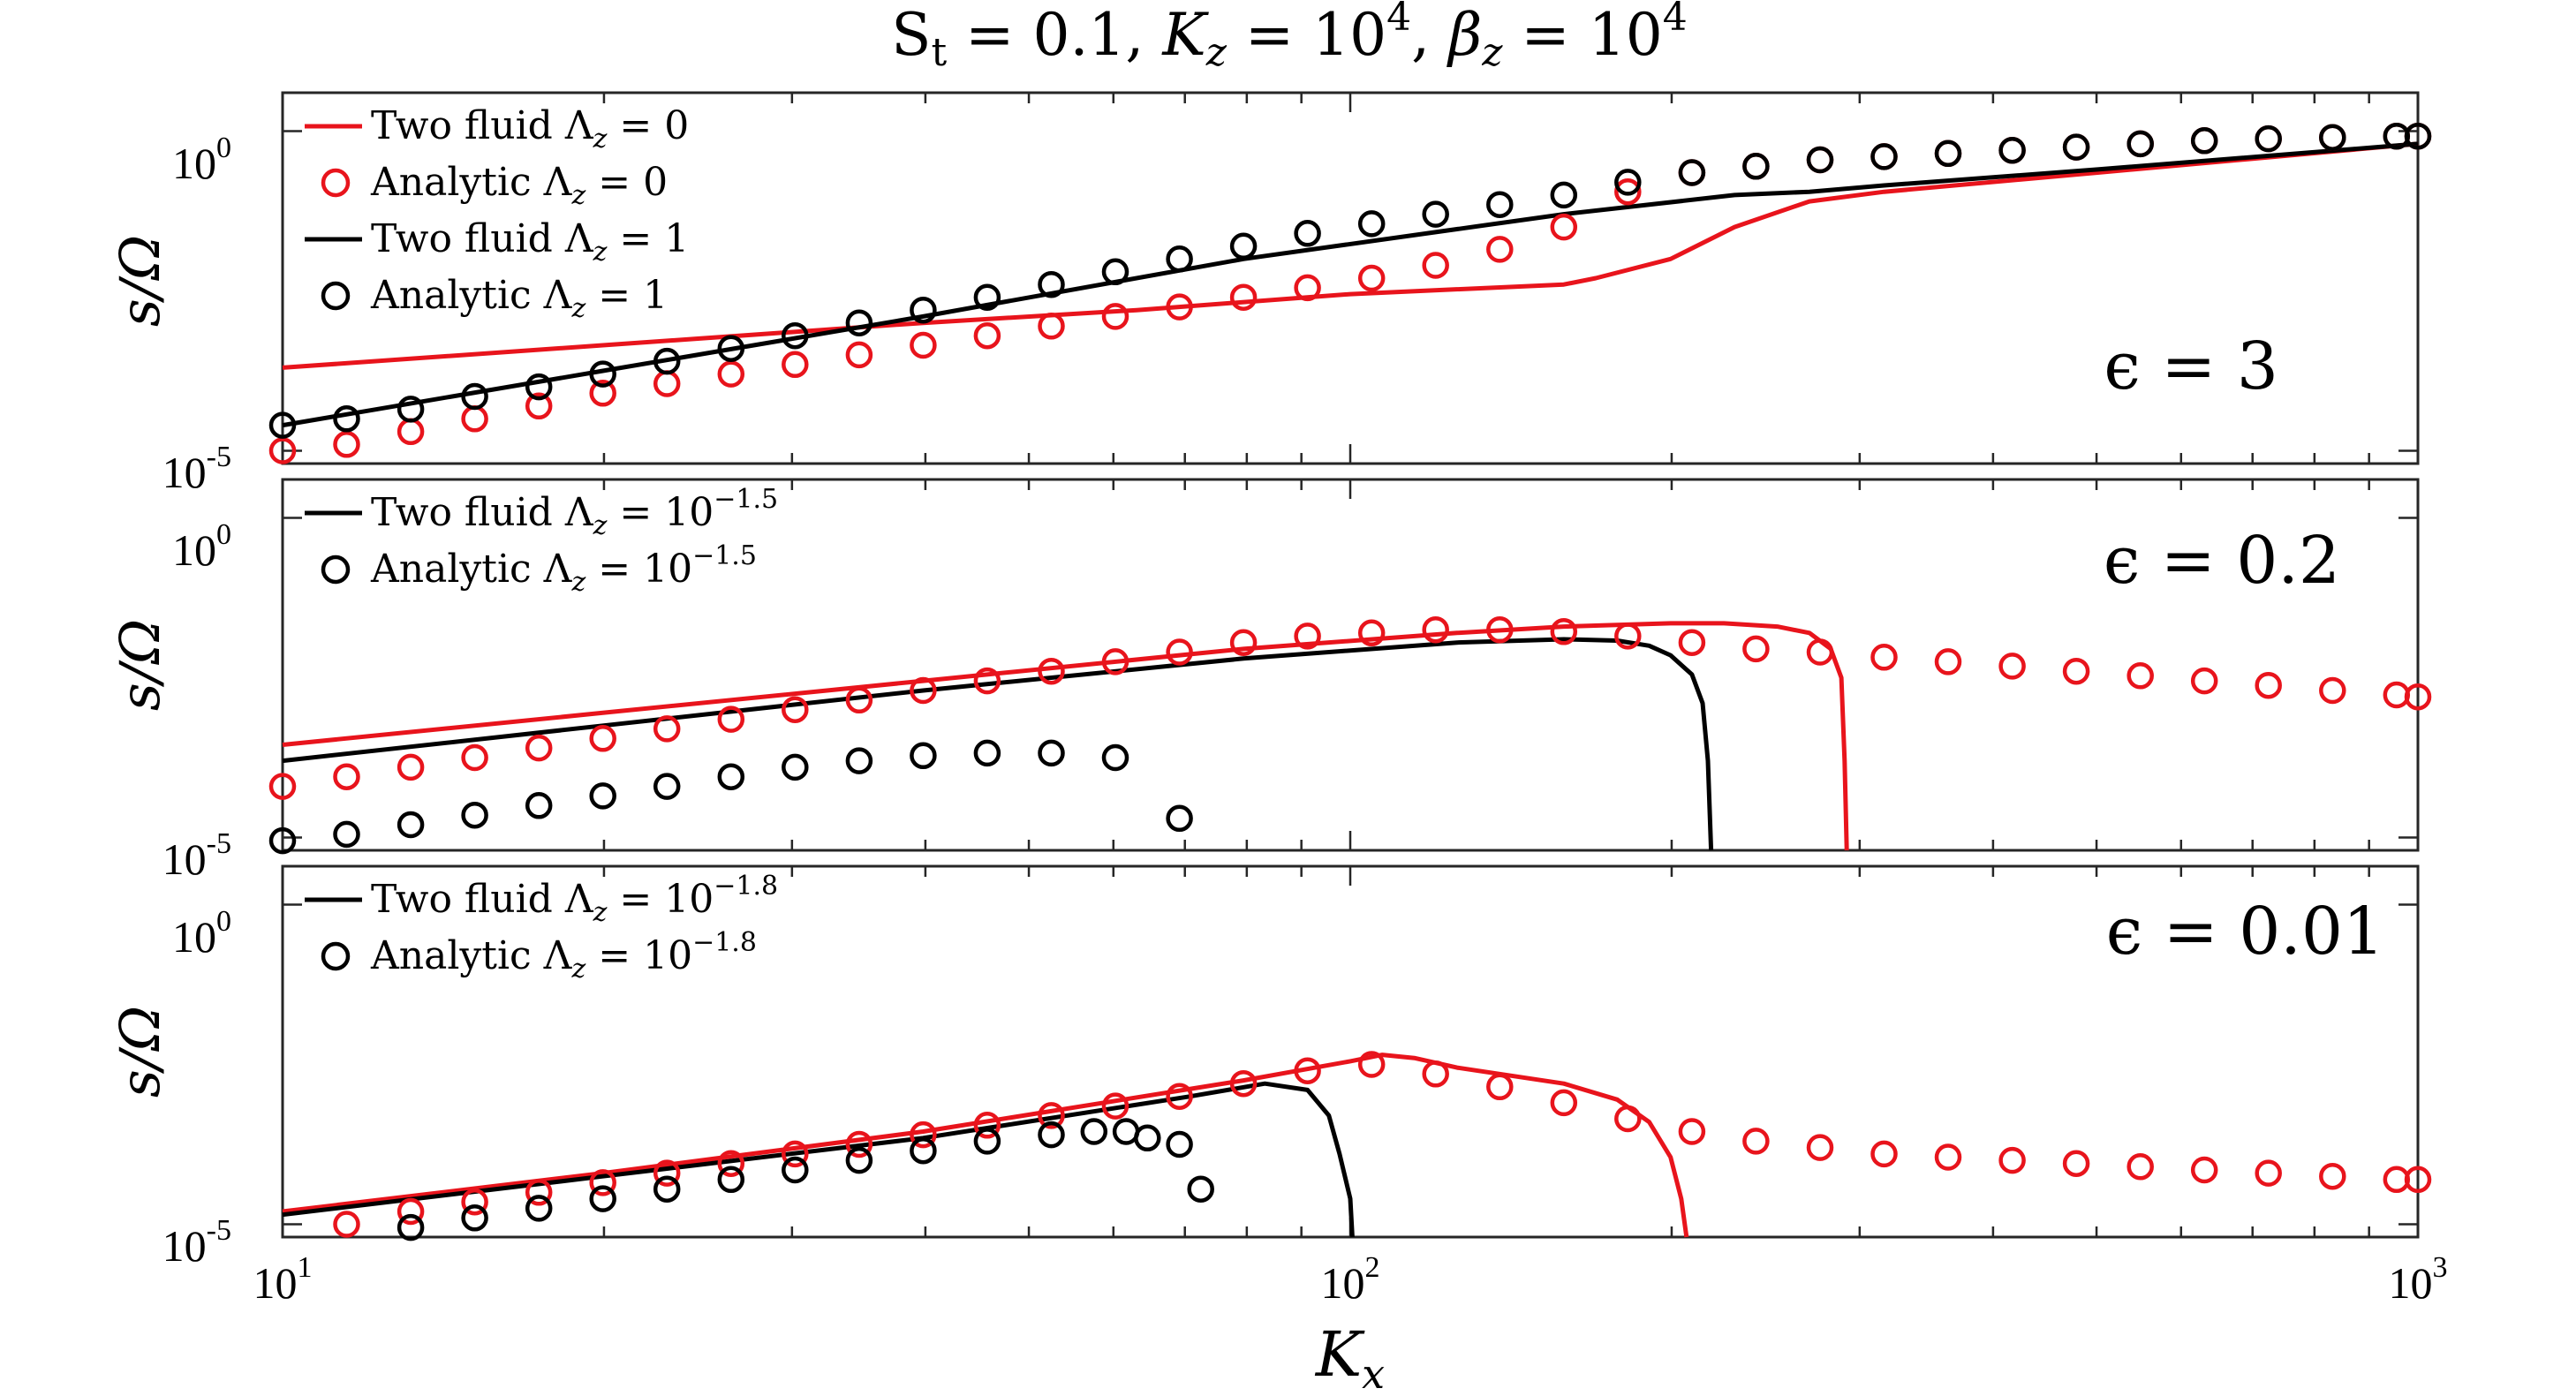  What do you see at coordinates (283, 1279) in the screenshot?
I see `xtick-label-1: 10¹` at bounding box center [283, 1279].